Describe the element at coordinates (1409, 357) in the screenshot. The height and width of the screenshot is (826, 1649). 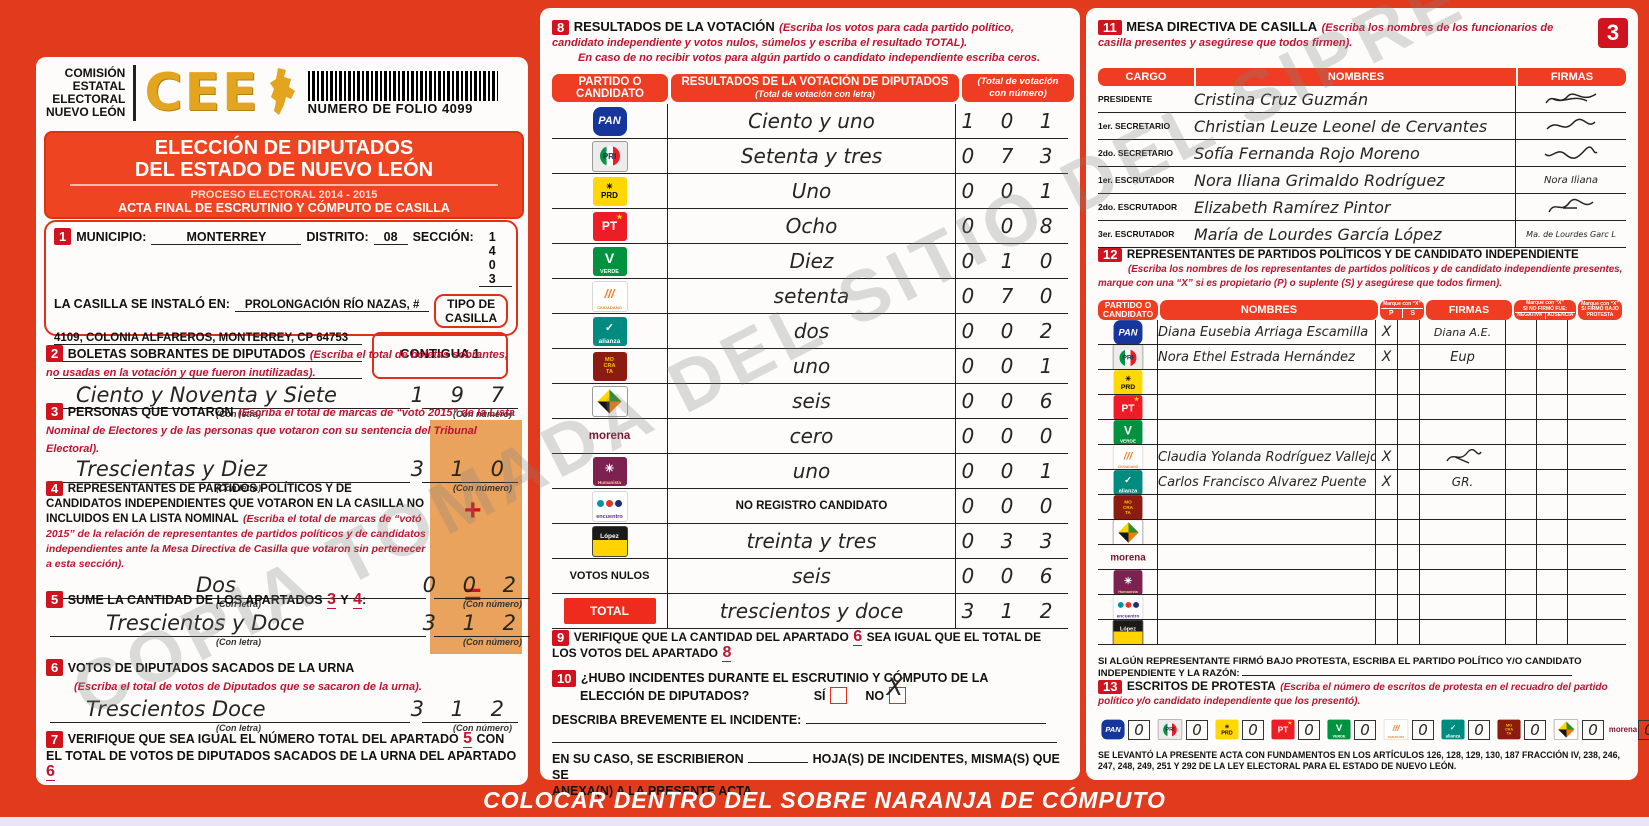
I see `suplente-x` at that location.